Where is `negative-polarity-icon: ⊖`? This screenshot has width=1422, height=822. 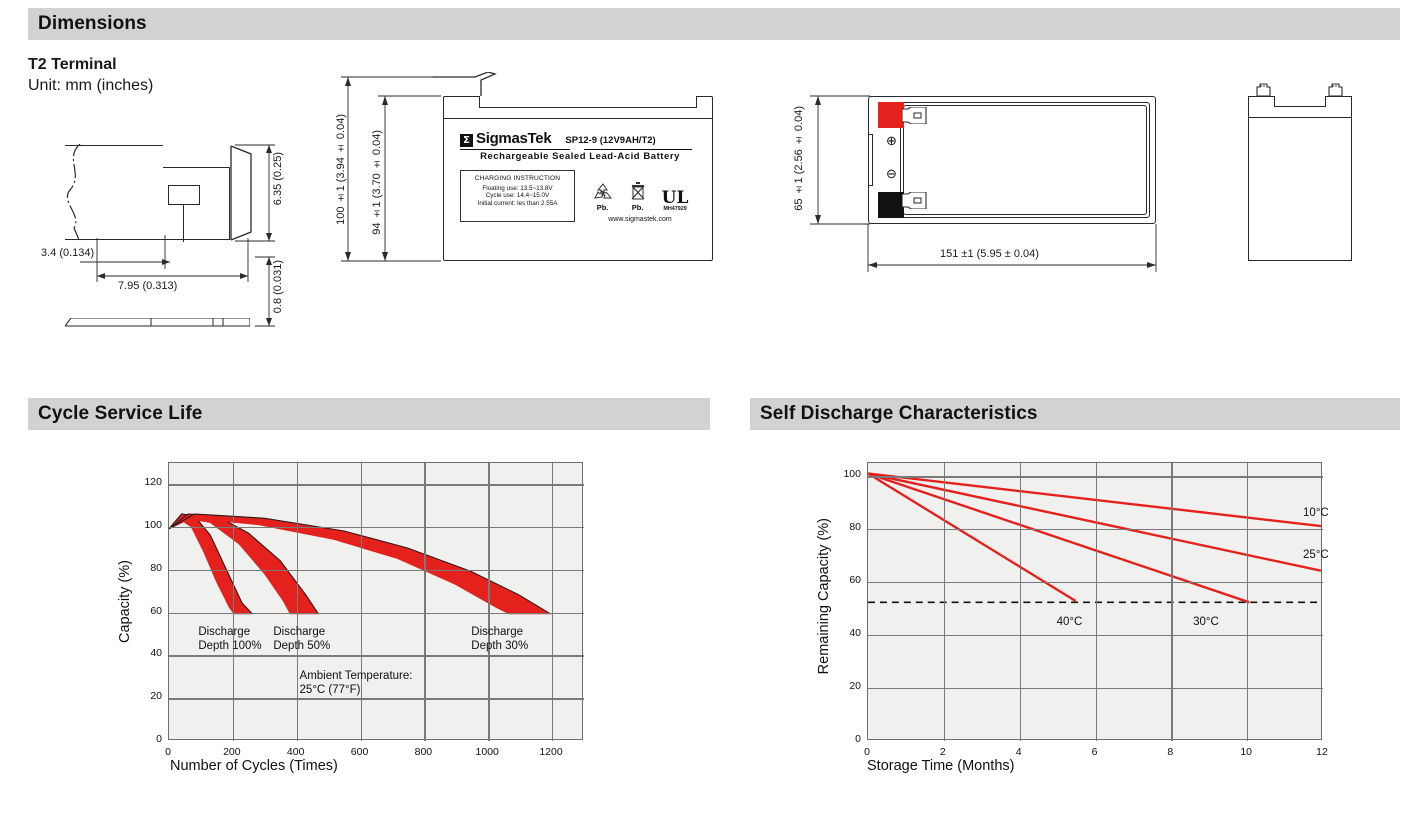
negative-polarity-icon: ⊖ is located at coordinates (891, 173).